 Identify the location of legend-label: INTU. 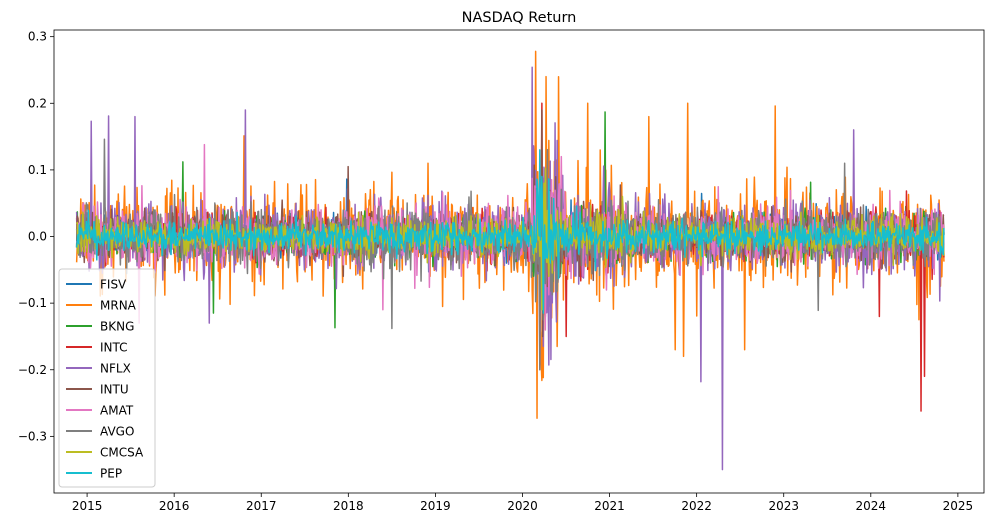
(114, 390).